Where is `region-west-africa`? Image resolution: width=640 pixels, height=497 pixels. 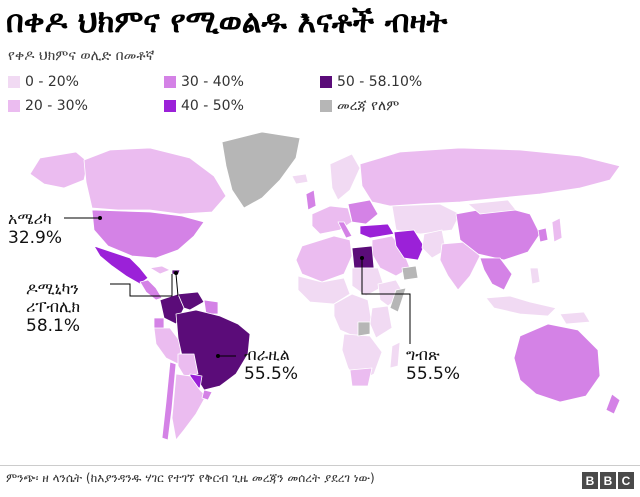 region-west-africa is located at coordinates (324, 290).